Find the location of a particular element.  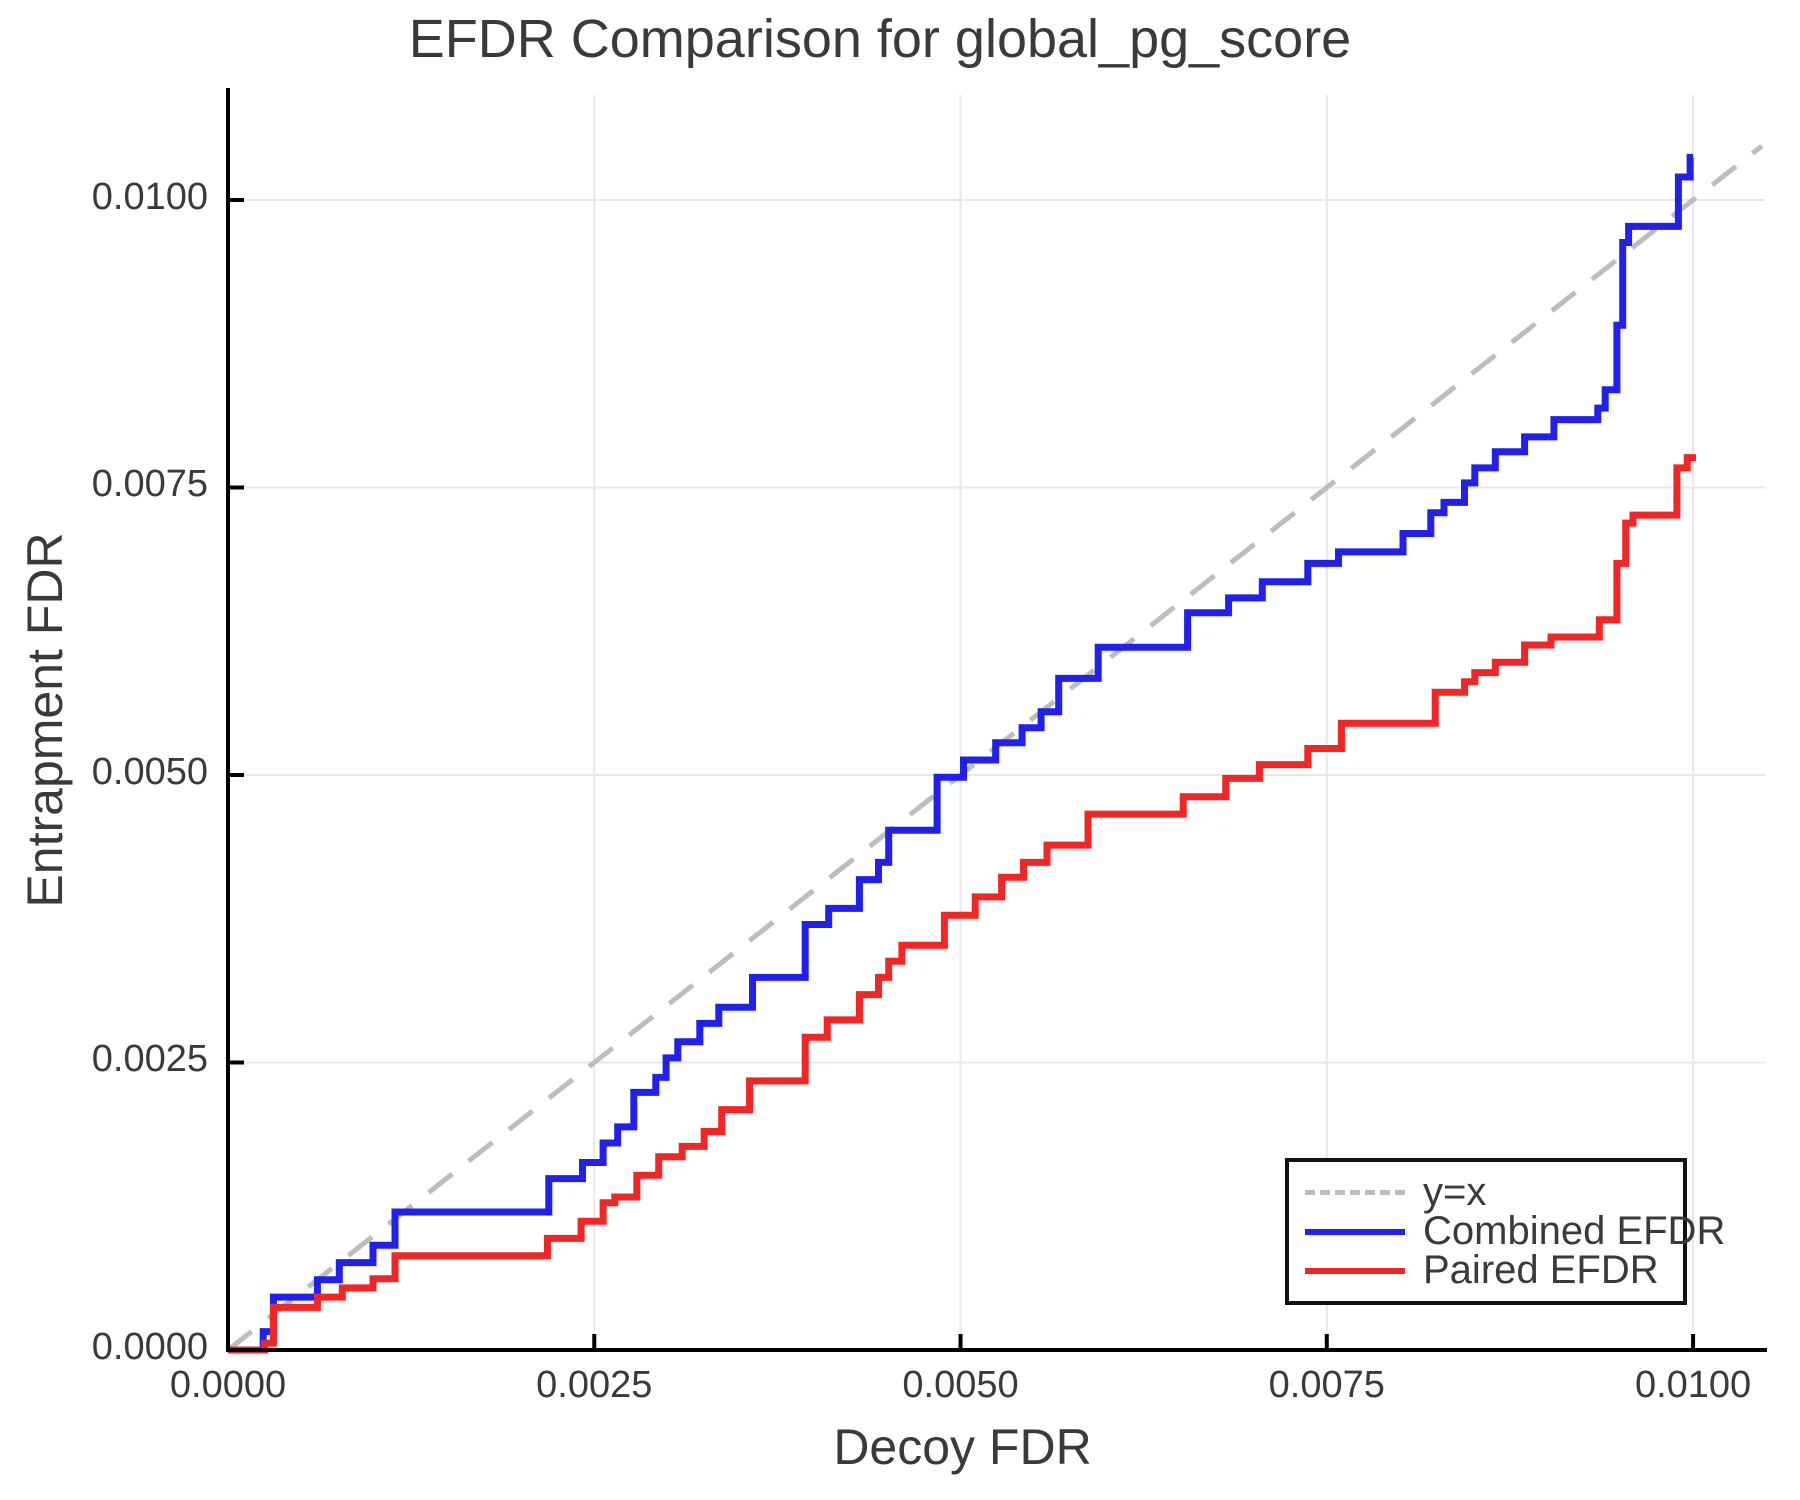

x-tick-label: 0.0075 is located at coordinates (1326, 1385).